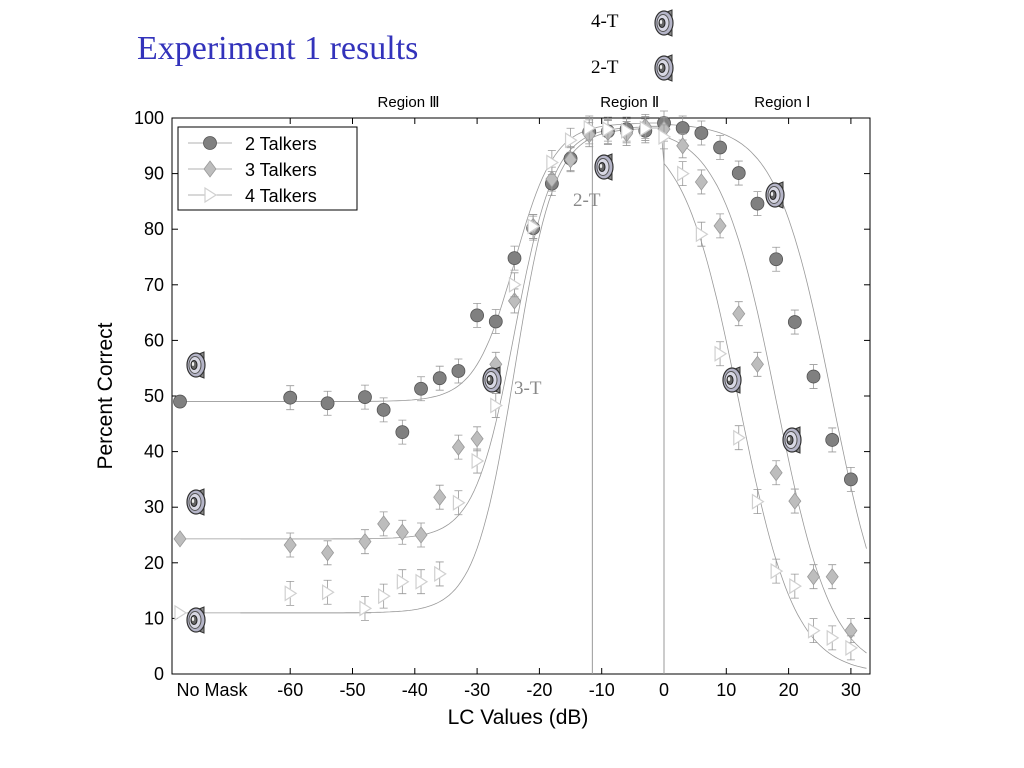  What do you see at coordinates (154, 174) in the screenshot?
I see `y-tick-label: 90` at bounding box center [154, 174].